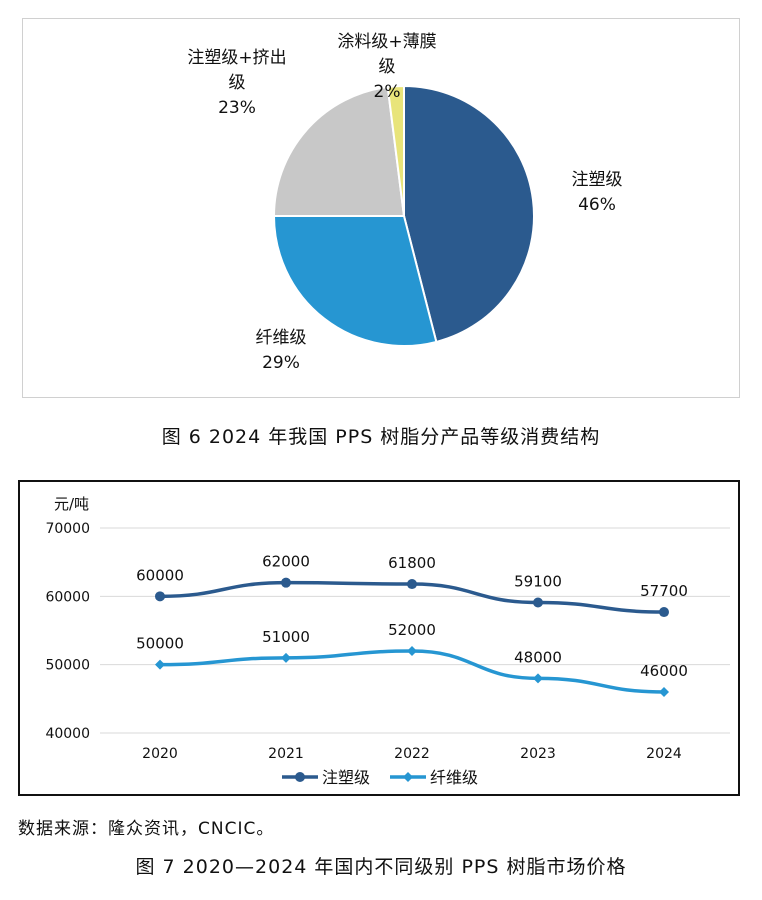 The image size is (762, 900). I want to click on legend-label-1: 纤维级, so click(454, 777).